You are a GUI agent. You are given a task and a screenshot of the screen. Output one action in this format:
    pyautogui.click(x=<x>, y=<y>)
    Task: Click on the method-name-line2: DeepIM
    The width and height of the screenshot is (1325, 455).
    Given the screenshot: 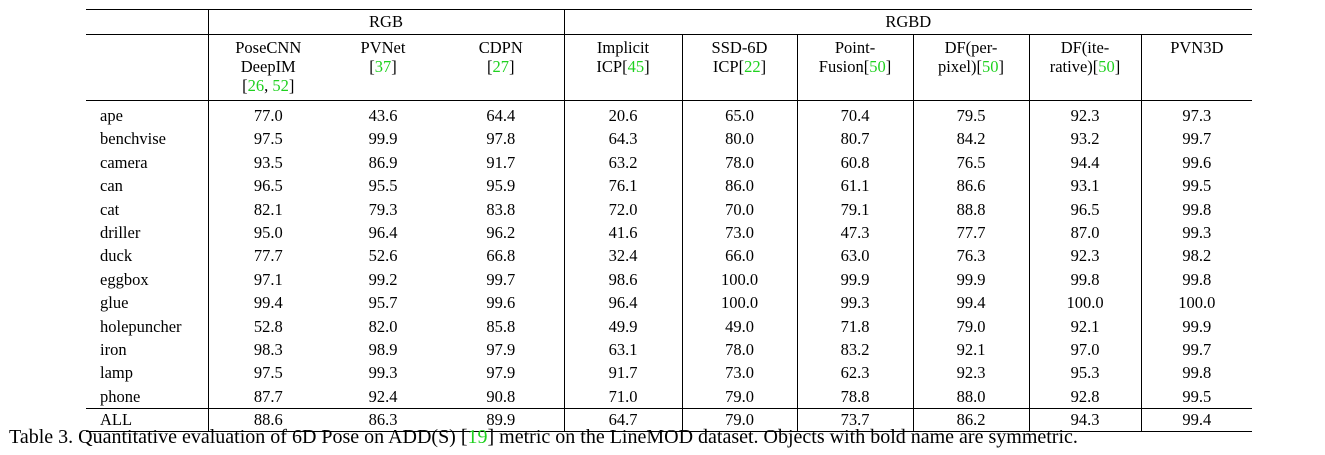 What is the action you would take?
    pyautogui.click(x=268, y=66)
    